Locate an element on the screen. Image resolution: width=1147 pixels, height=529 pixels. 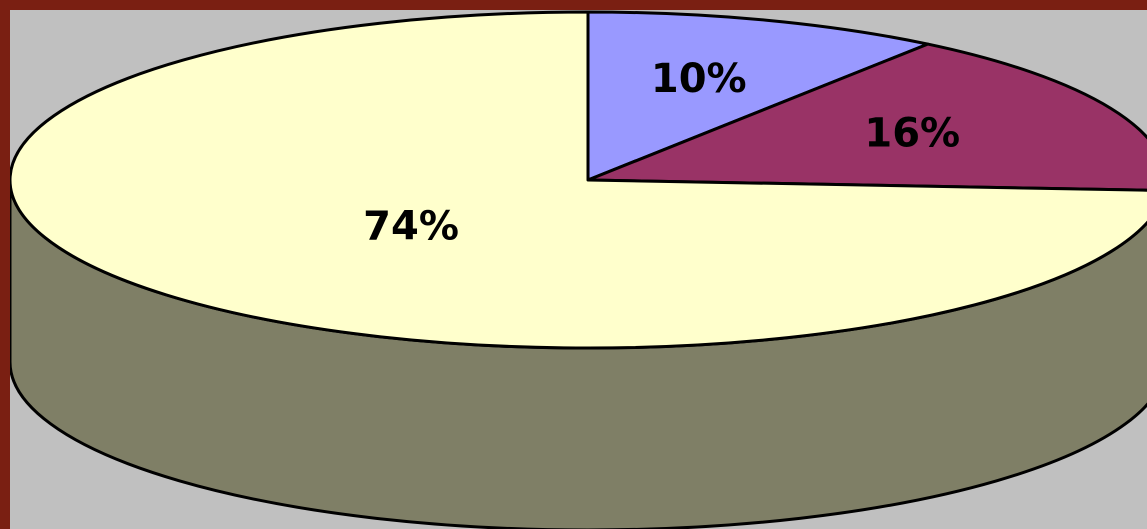
pie-slice-label-3: 74% is located at coordinates (411, 226).